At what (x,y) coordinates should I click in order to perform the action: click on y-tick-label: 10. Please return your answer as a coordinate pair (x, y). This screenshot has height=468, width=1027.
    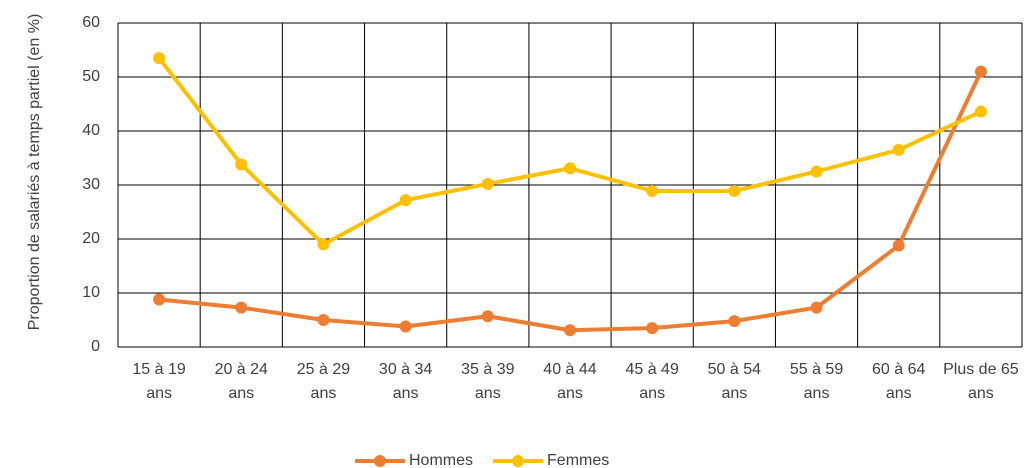
    Looking at the image, I should click on (91, 292).